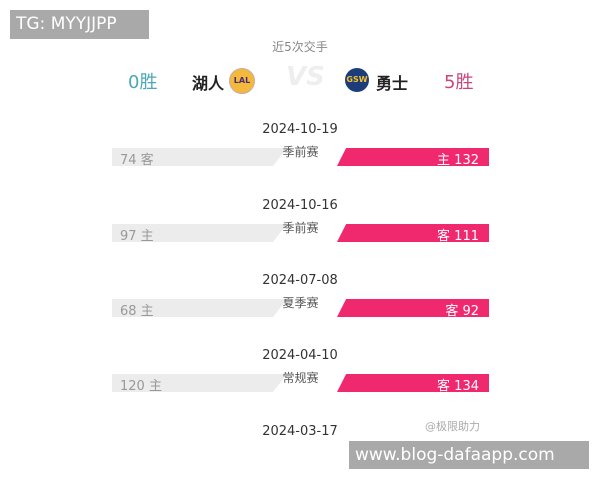 The width and height of the screenshot is (600, 480). What do you see at coordinates (459, 82) in the screenshot?
I see `right-wins: 5胜` at bounding box center [459, 82].